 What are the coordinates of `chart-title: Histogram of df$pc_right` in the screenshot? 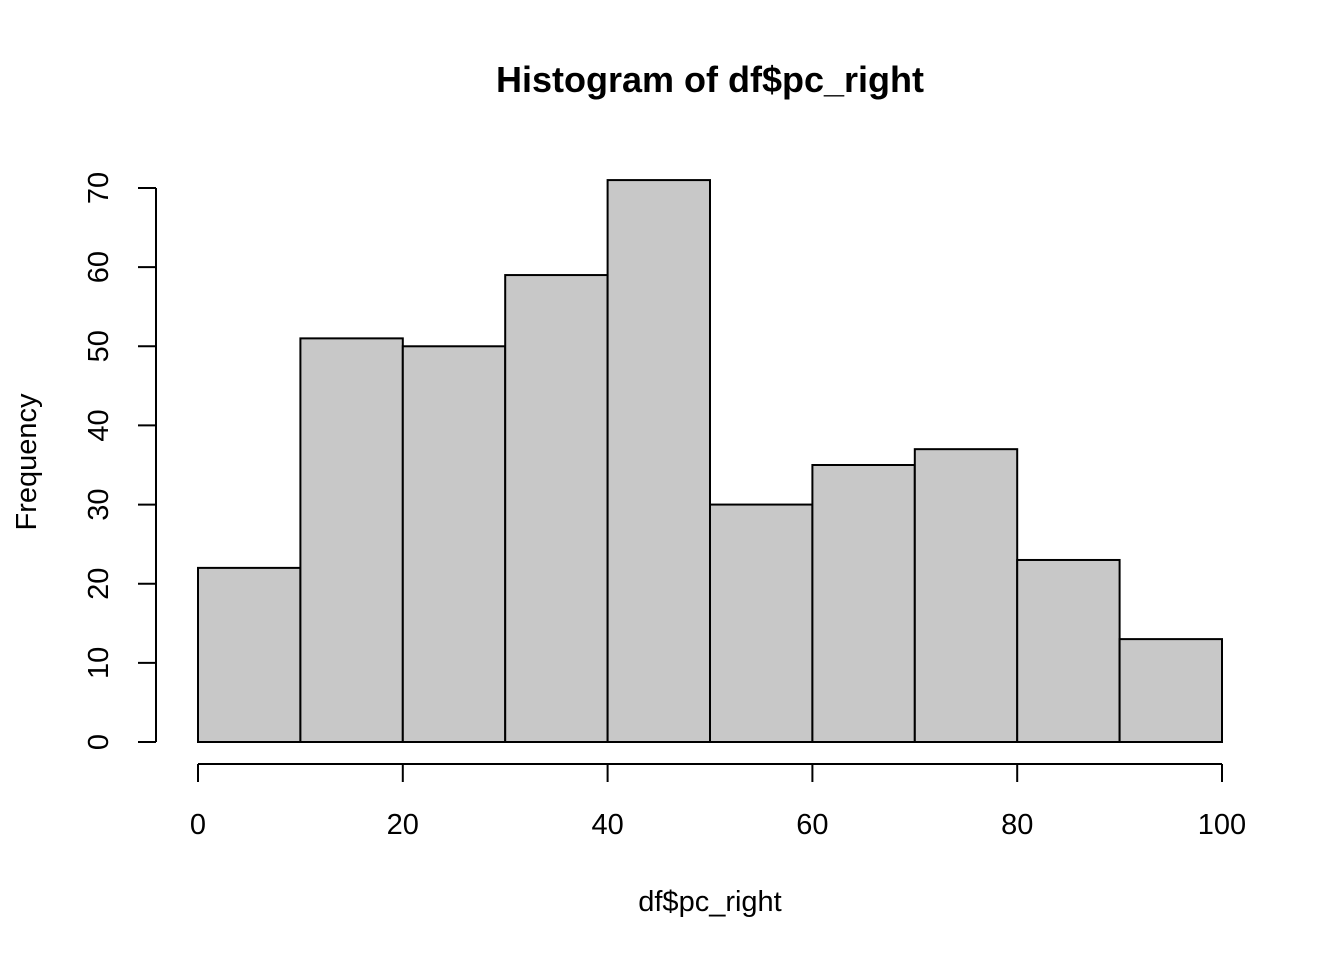 It's located at (710, 79).